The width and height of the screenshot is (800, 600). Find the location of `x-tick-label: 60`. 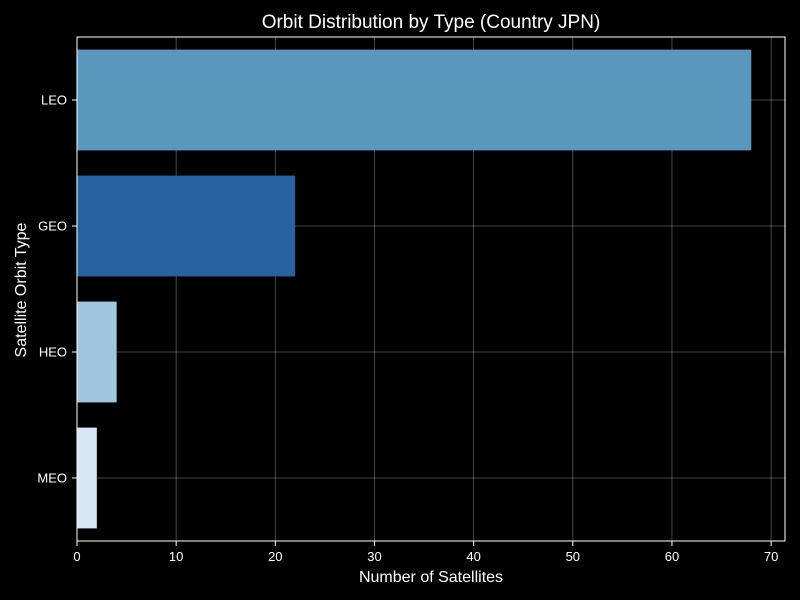

x-tick-label: 60 is located at coordinates (672, 556).